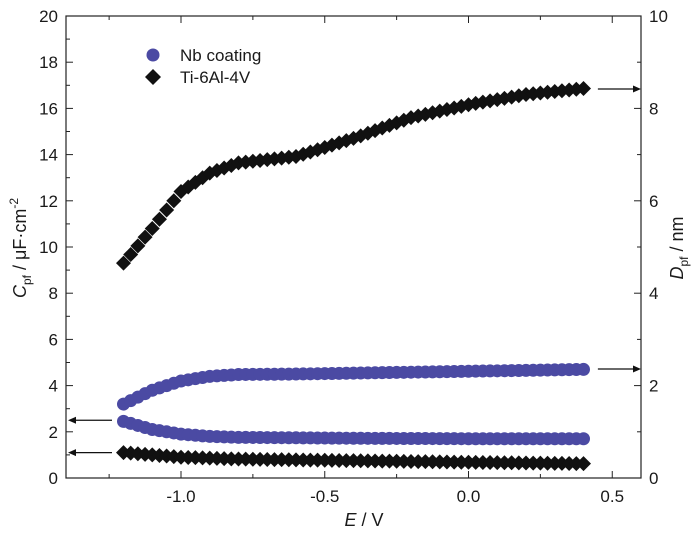 Image resolution: width=700 pixels, height=534 pixels. Describe the element at coordinates (48, 247) in the screenshot. I see `y-left-tick-label: 10` at that location.